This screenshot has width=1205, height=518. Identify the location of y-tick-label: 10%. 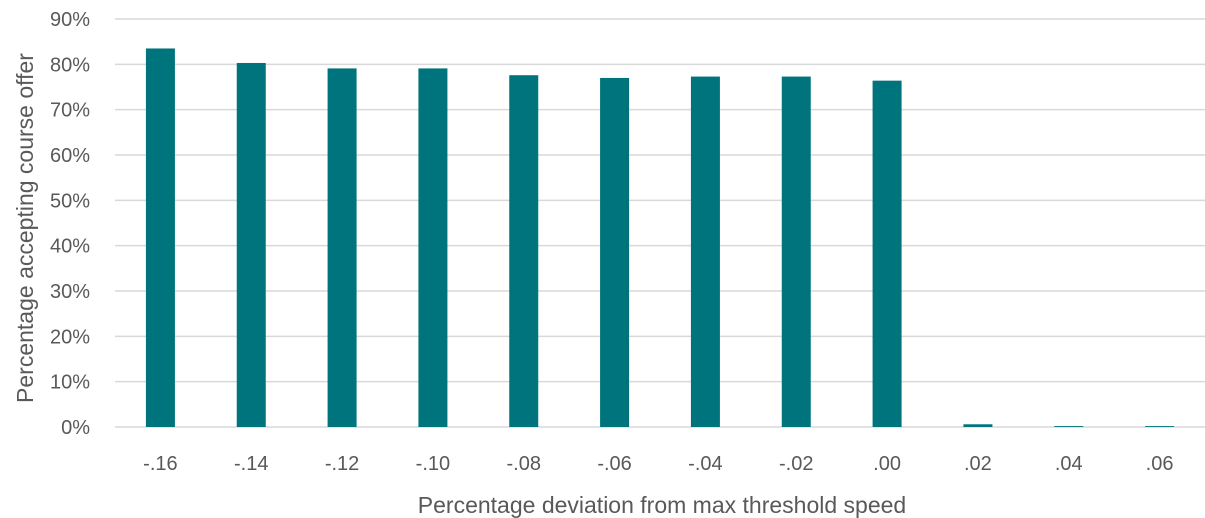
(70, 383).